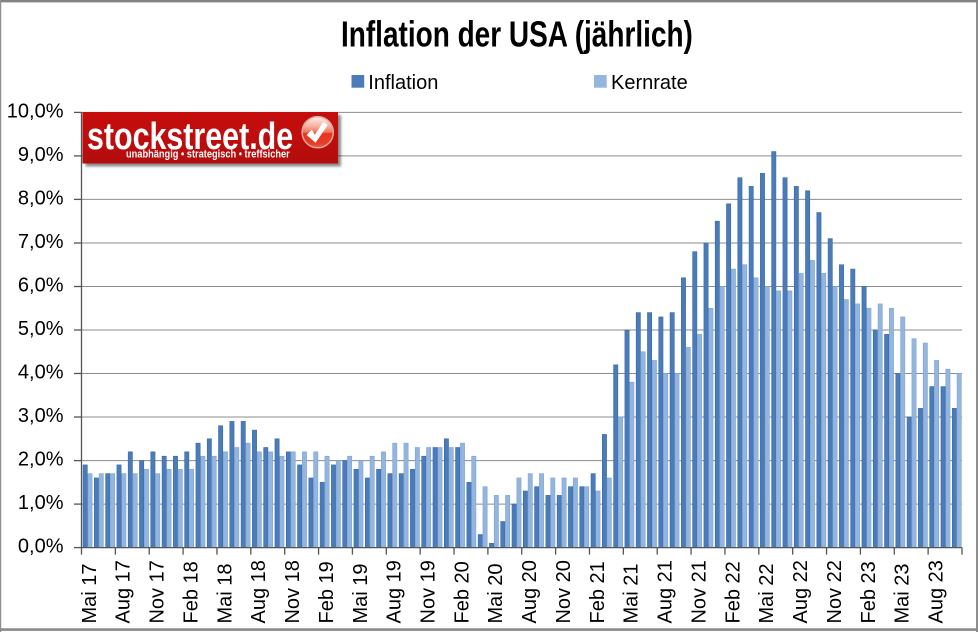 The image size is (978, 637). Describe the element at coordinates (41, 285) in the screenshot. I see `svg-text: 6,0%` at that location.